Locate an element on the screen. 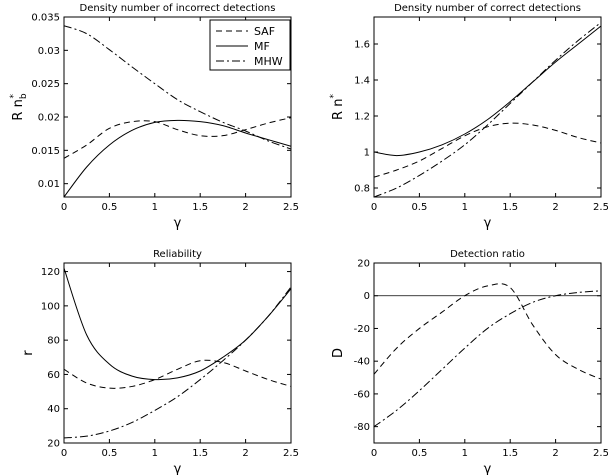 The height and width of the screenshot is (475, 608). y-tick-label: 0.025 is located at coordinates (45, 84).